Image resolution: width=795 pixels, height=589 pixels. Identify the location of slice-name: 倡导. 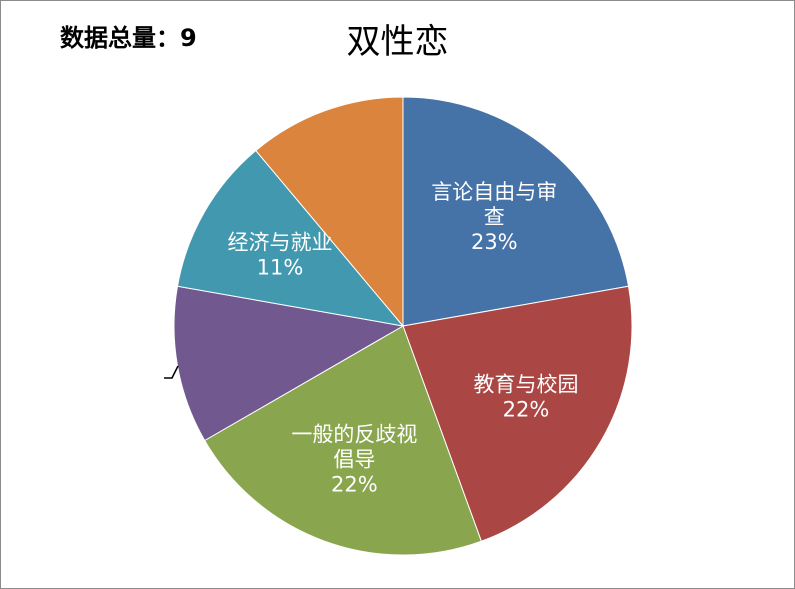
(354, 459).